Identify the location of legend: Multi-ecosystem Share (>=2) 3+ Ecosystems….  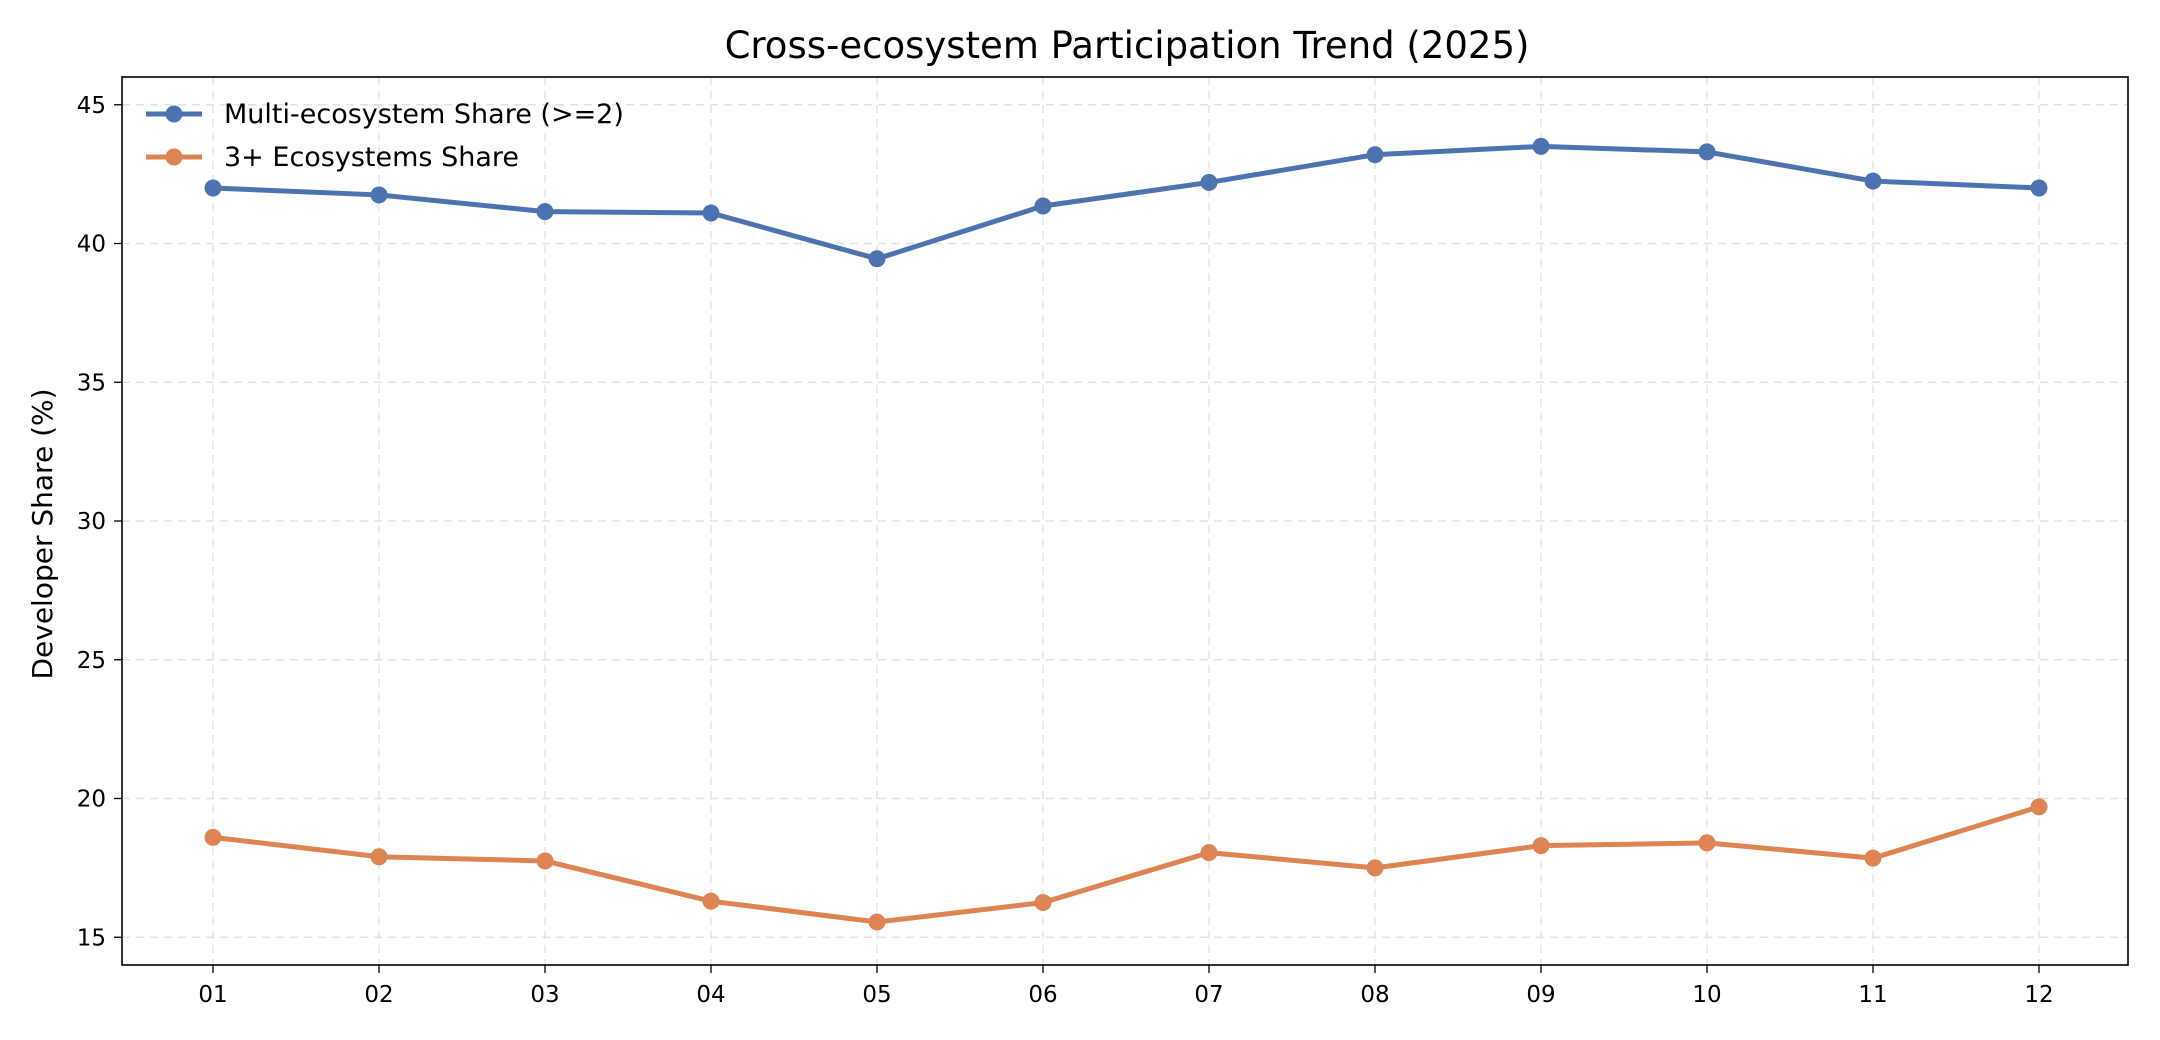
(385, 136).